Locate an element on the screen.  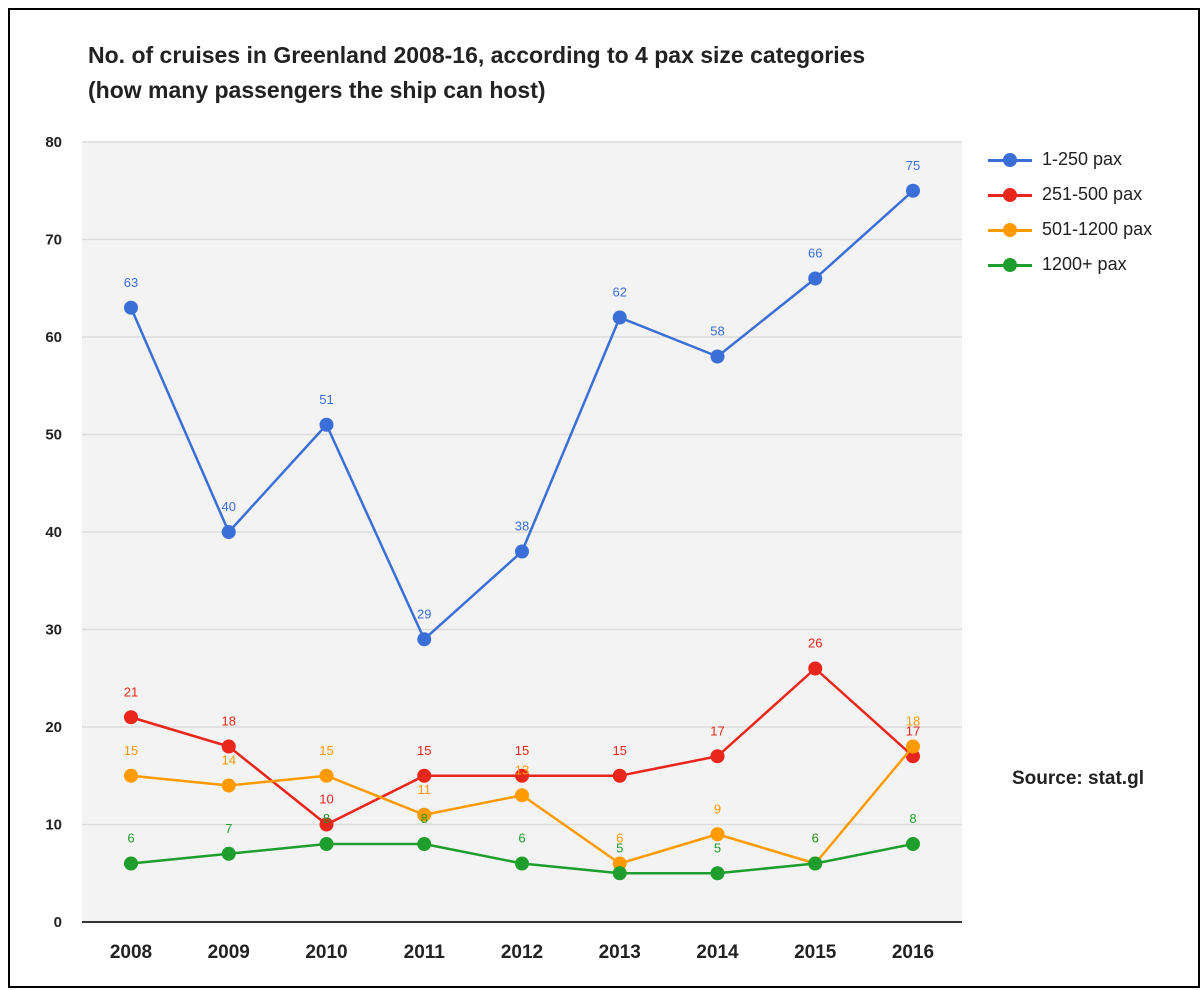
data-label: 62 is located at coordinates (620, 292).